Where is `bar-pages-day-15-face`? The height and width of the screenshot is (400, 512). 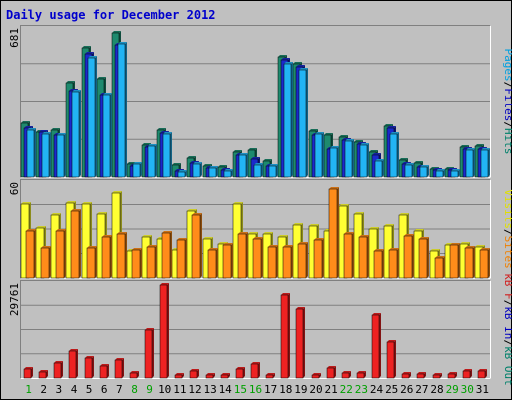 bar-pages-day-15-face is located at coordinates (242, 166).